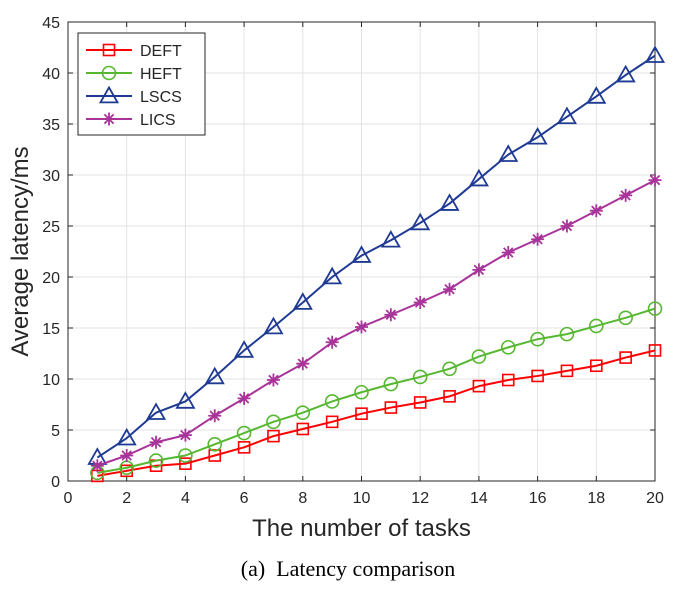  I want to click on x-tick-label: 10, so click(362, 498).